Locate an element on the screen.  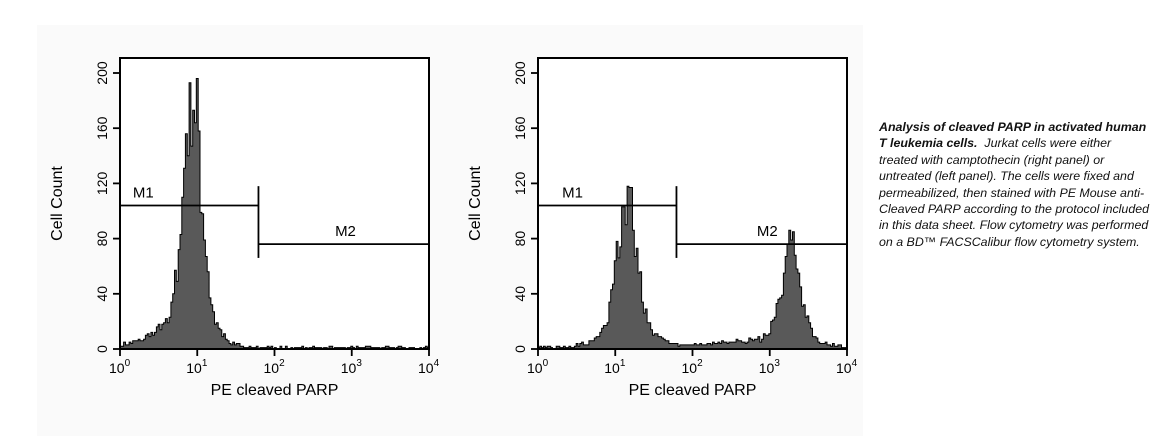
histogram-series is located at coordinates (692, 267).